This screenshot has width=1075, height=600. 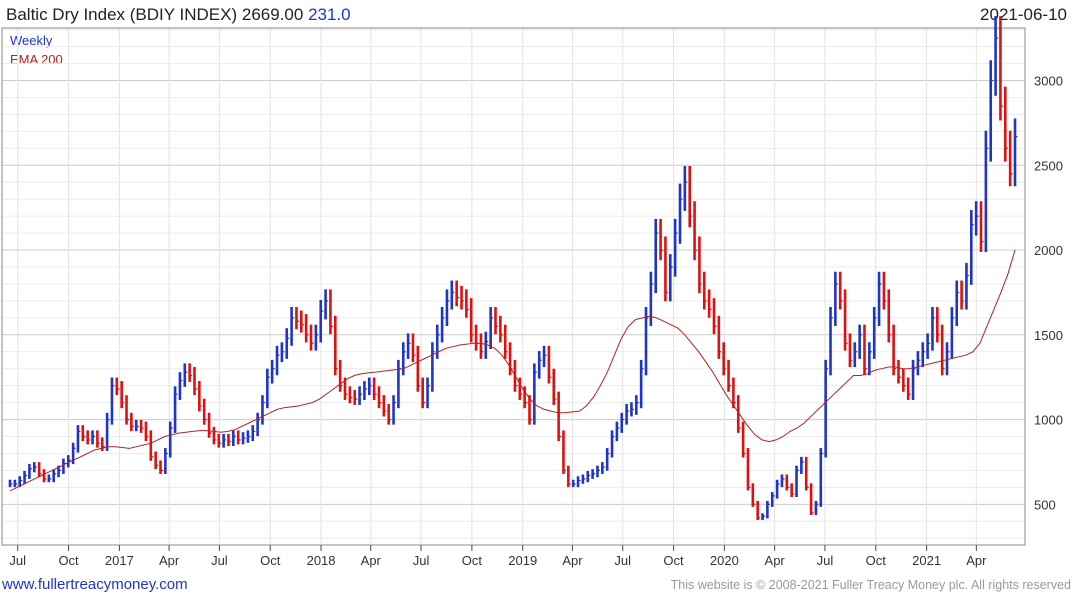 I want to click on y-axis-labels: 500 1000 1500 2000 2500 3000, so click(x=1048, y=293).